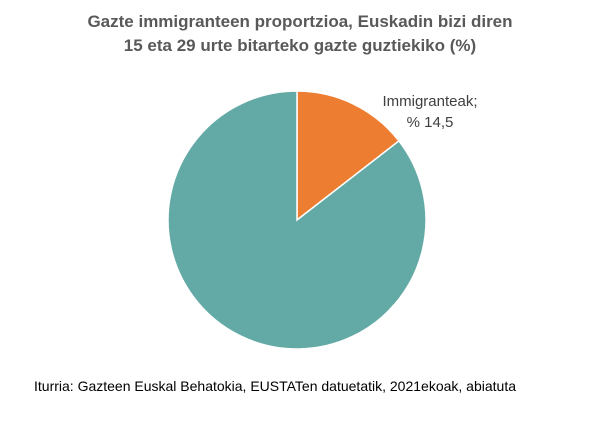 This screenshot has width=600, height=427. I want to click on pie-slice-immigranteak, so click(348, 156).